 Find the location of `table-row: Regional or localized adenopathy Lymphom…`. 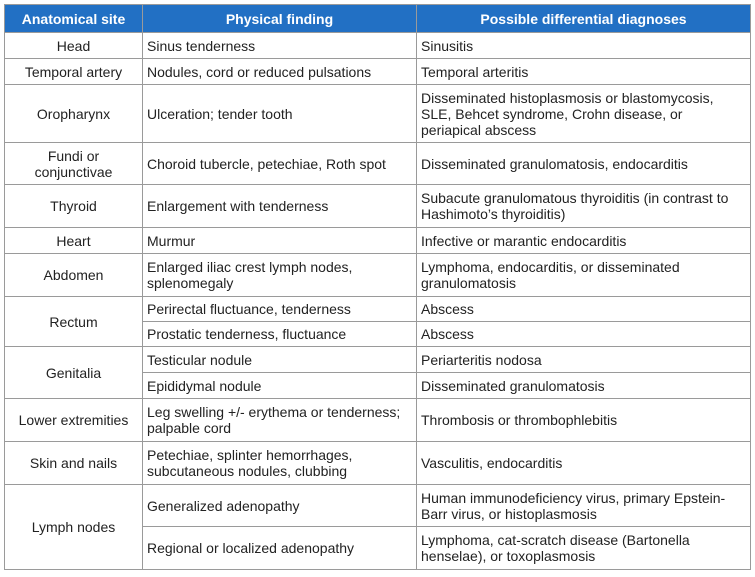

table-row: Regional or localized adenopathy Lymphom… is located at coordinates (378, 548).